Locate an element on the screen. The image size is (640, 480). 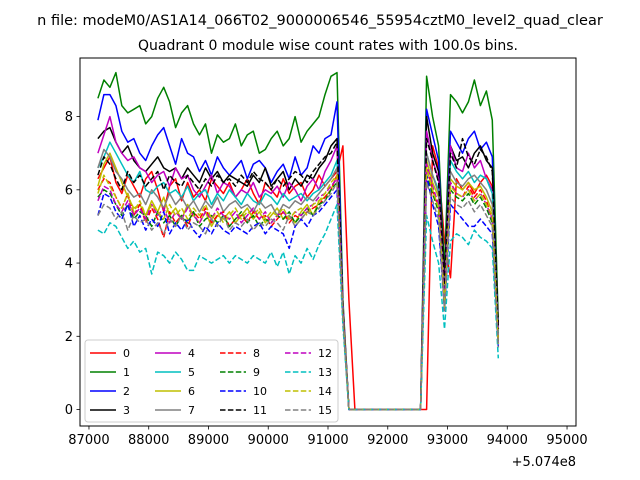
y-tick-label: 4 is located at coordinates (69, 264).